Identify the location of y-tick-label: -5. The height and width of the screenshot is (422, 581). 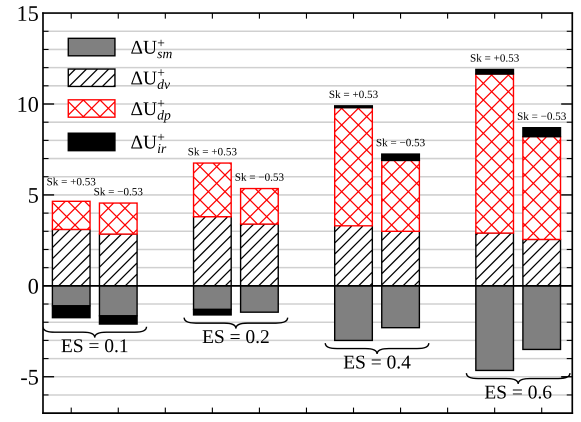
(29, 377).